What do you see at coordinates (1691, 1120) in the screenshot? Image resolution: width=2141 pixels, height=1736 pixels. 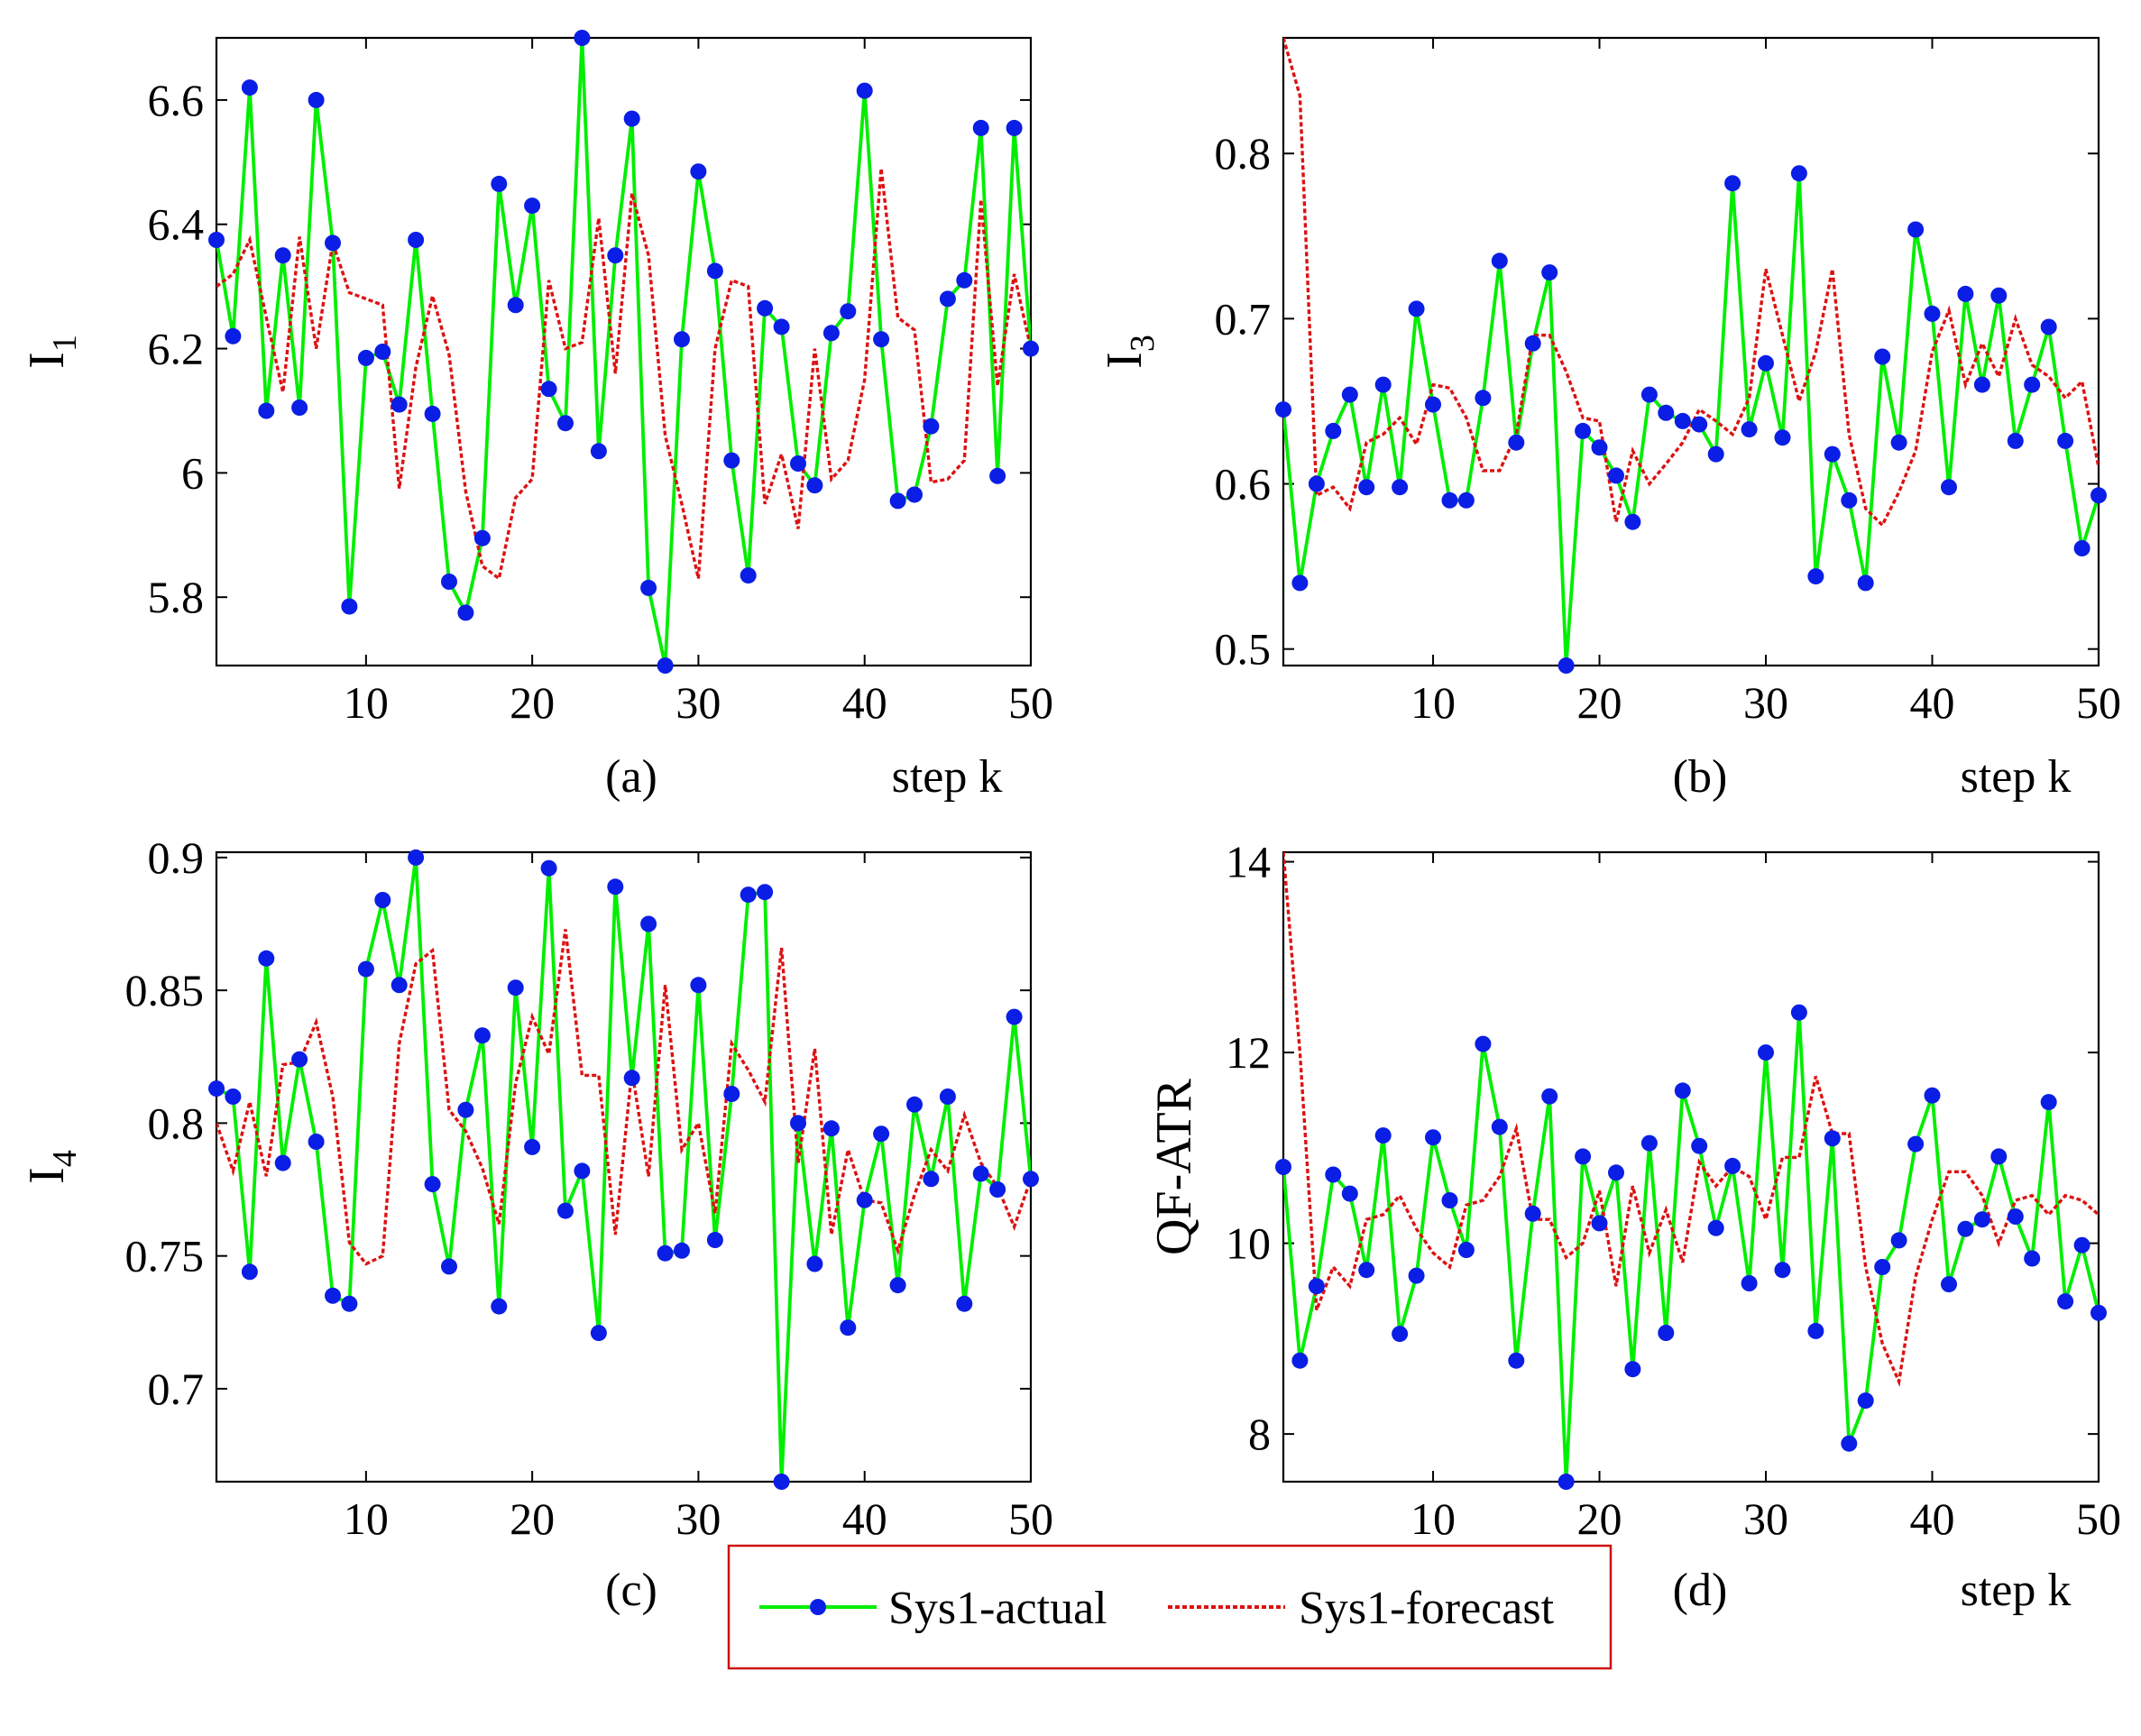 I see `panel-d-series-forecast-line` at bounding box center [1691, 1120].